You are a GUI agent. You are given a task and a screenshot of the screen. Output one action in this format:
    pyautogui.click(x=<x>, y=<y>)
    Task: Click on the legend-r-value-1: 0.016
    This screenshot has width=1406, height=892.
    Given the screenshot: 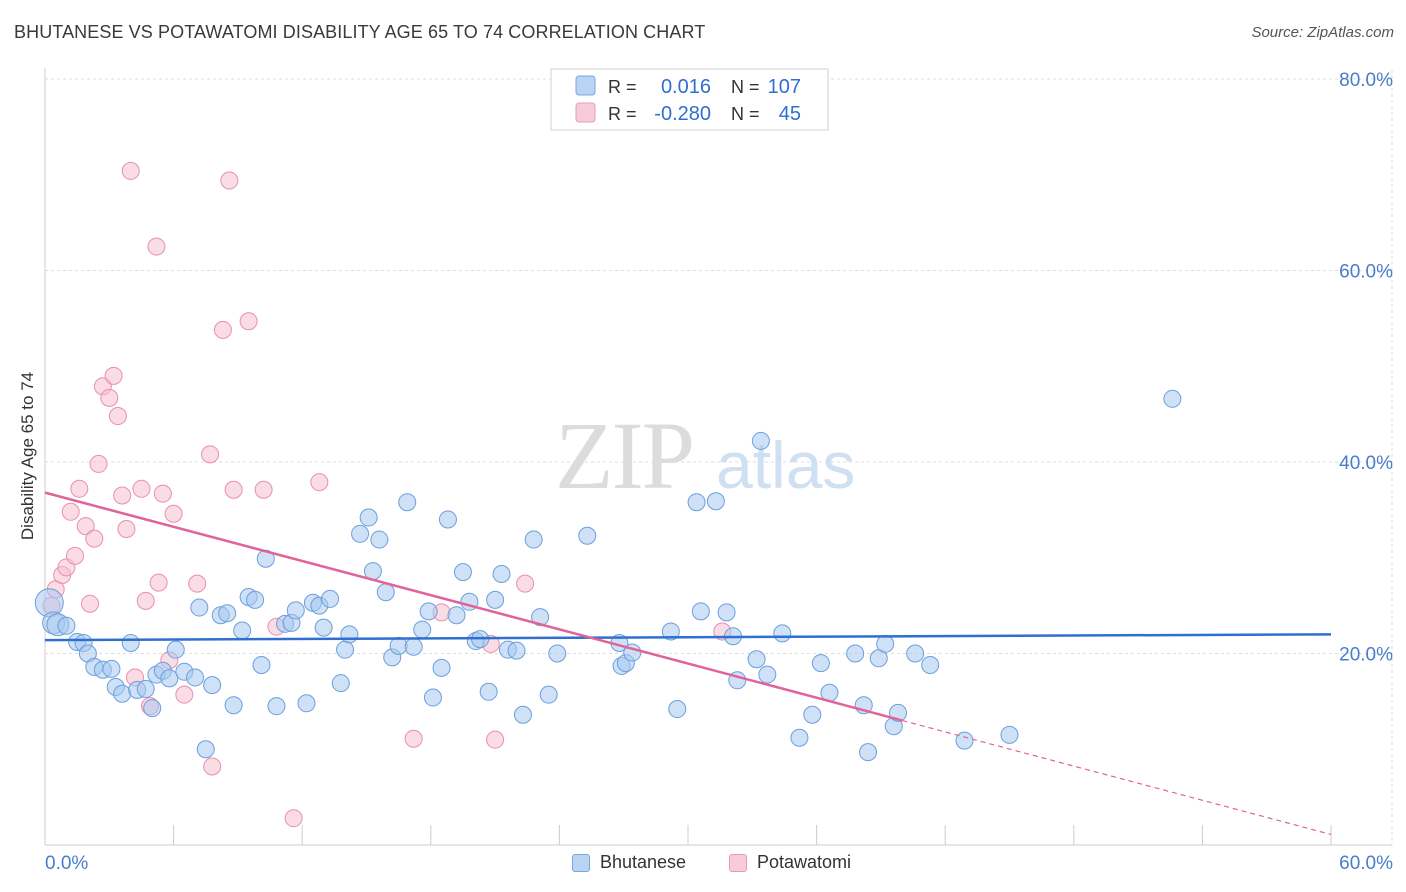 What is the action you would take?
    pyautogui.click(x=686, y=87)
    